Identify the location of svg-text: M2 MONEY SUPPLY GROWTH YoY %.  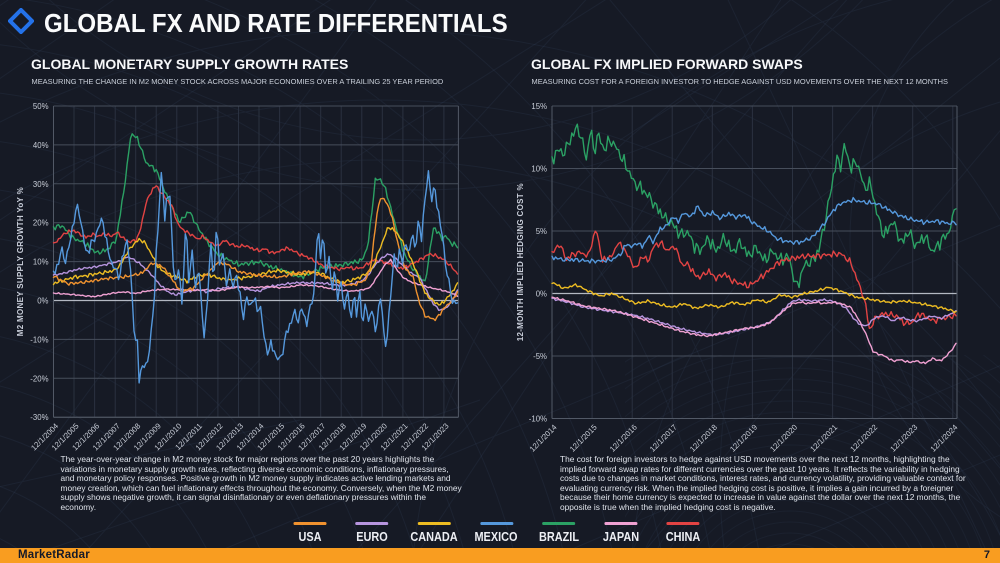
(20, 261).